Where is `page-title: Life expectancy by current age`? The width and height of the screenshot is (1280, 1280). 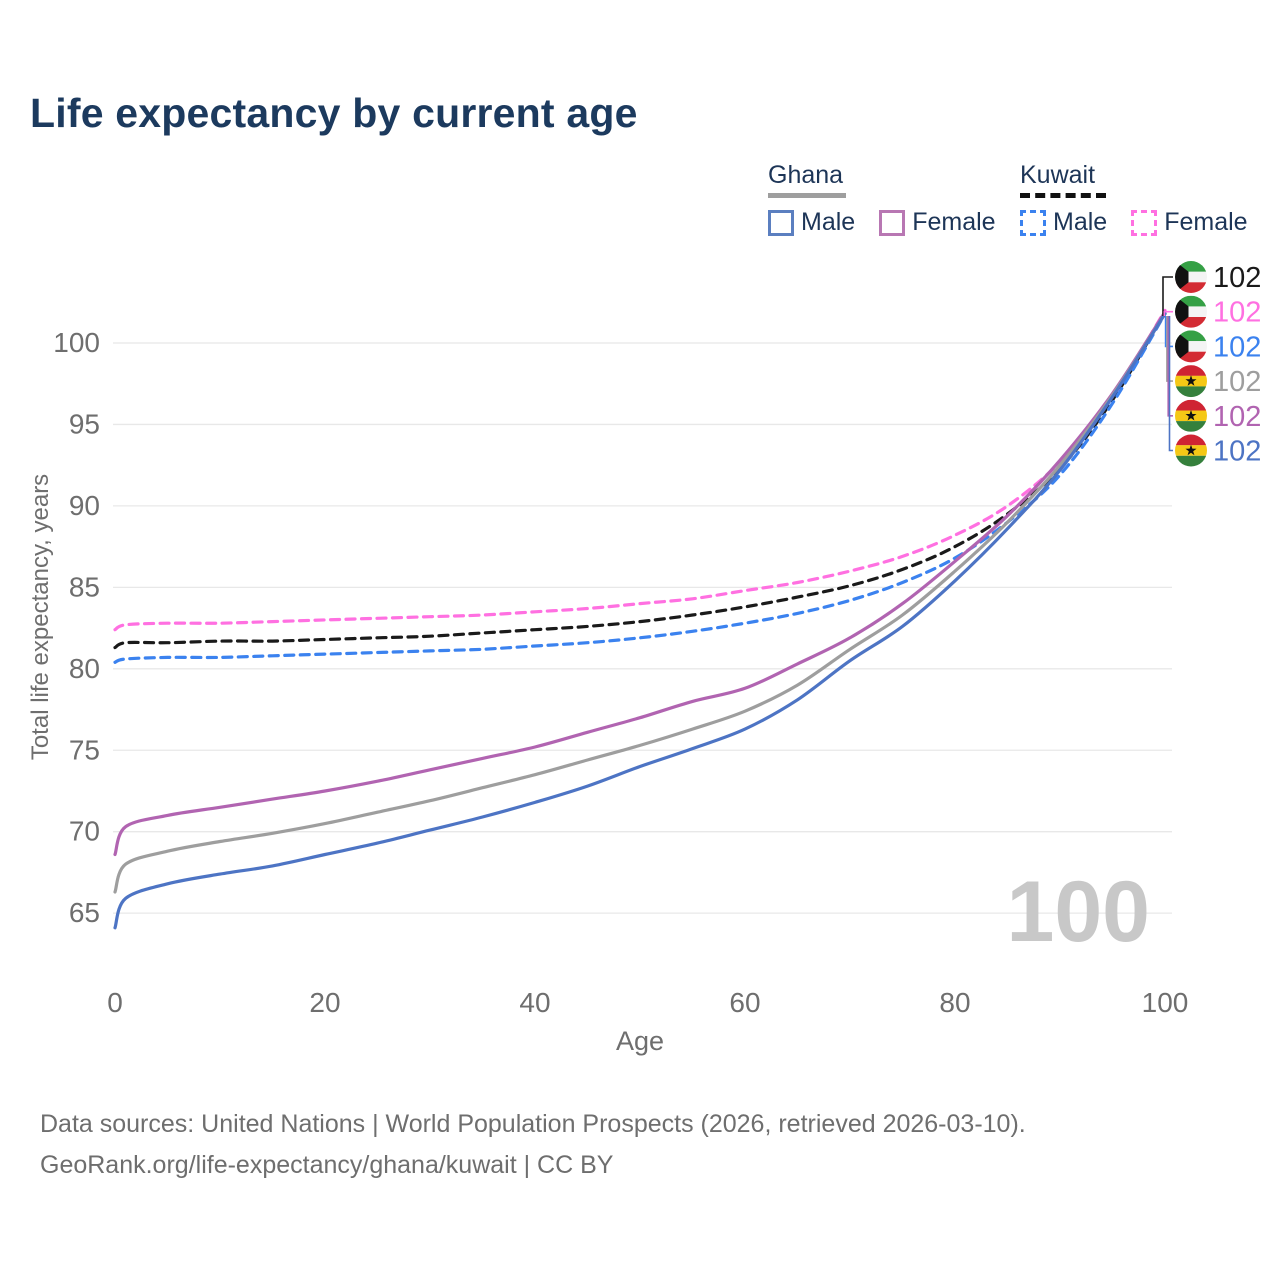 page-title: Life expectancy by current age is located at coordinates (334, 113).